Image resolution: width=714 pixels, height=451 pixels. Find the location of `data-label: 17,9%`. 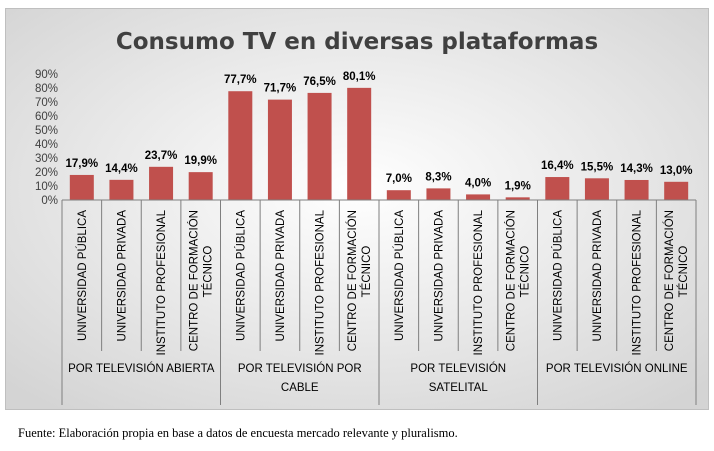

data-label: 17,9% is located at coordinates (82, 164).